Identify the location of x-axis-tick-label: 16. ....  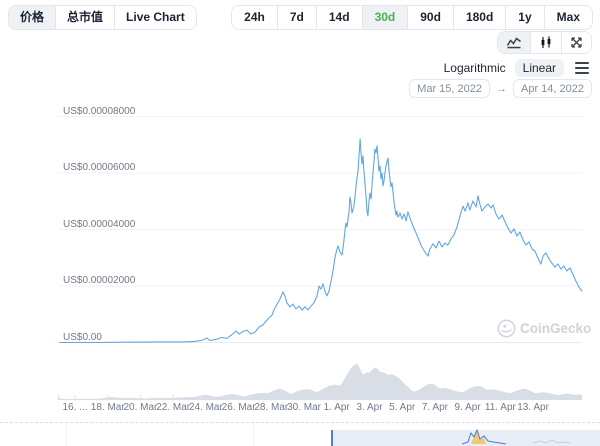
(75, 407).